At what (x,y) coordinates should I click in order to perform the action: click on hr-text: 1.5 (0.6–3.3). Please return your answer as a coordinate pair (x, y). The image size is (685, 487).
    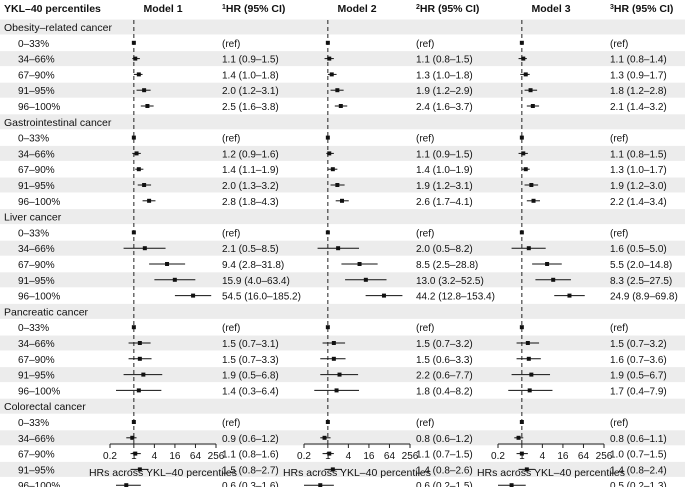
    Looking at the image, I should click on (444, 360).